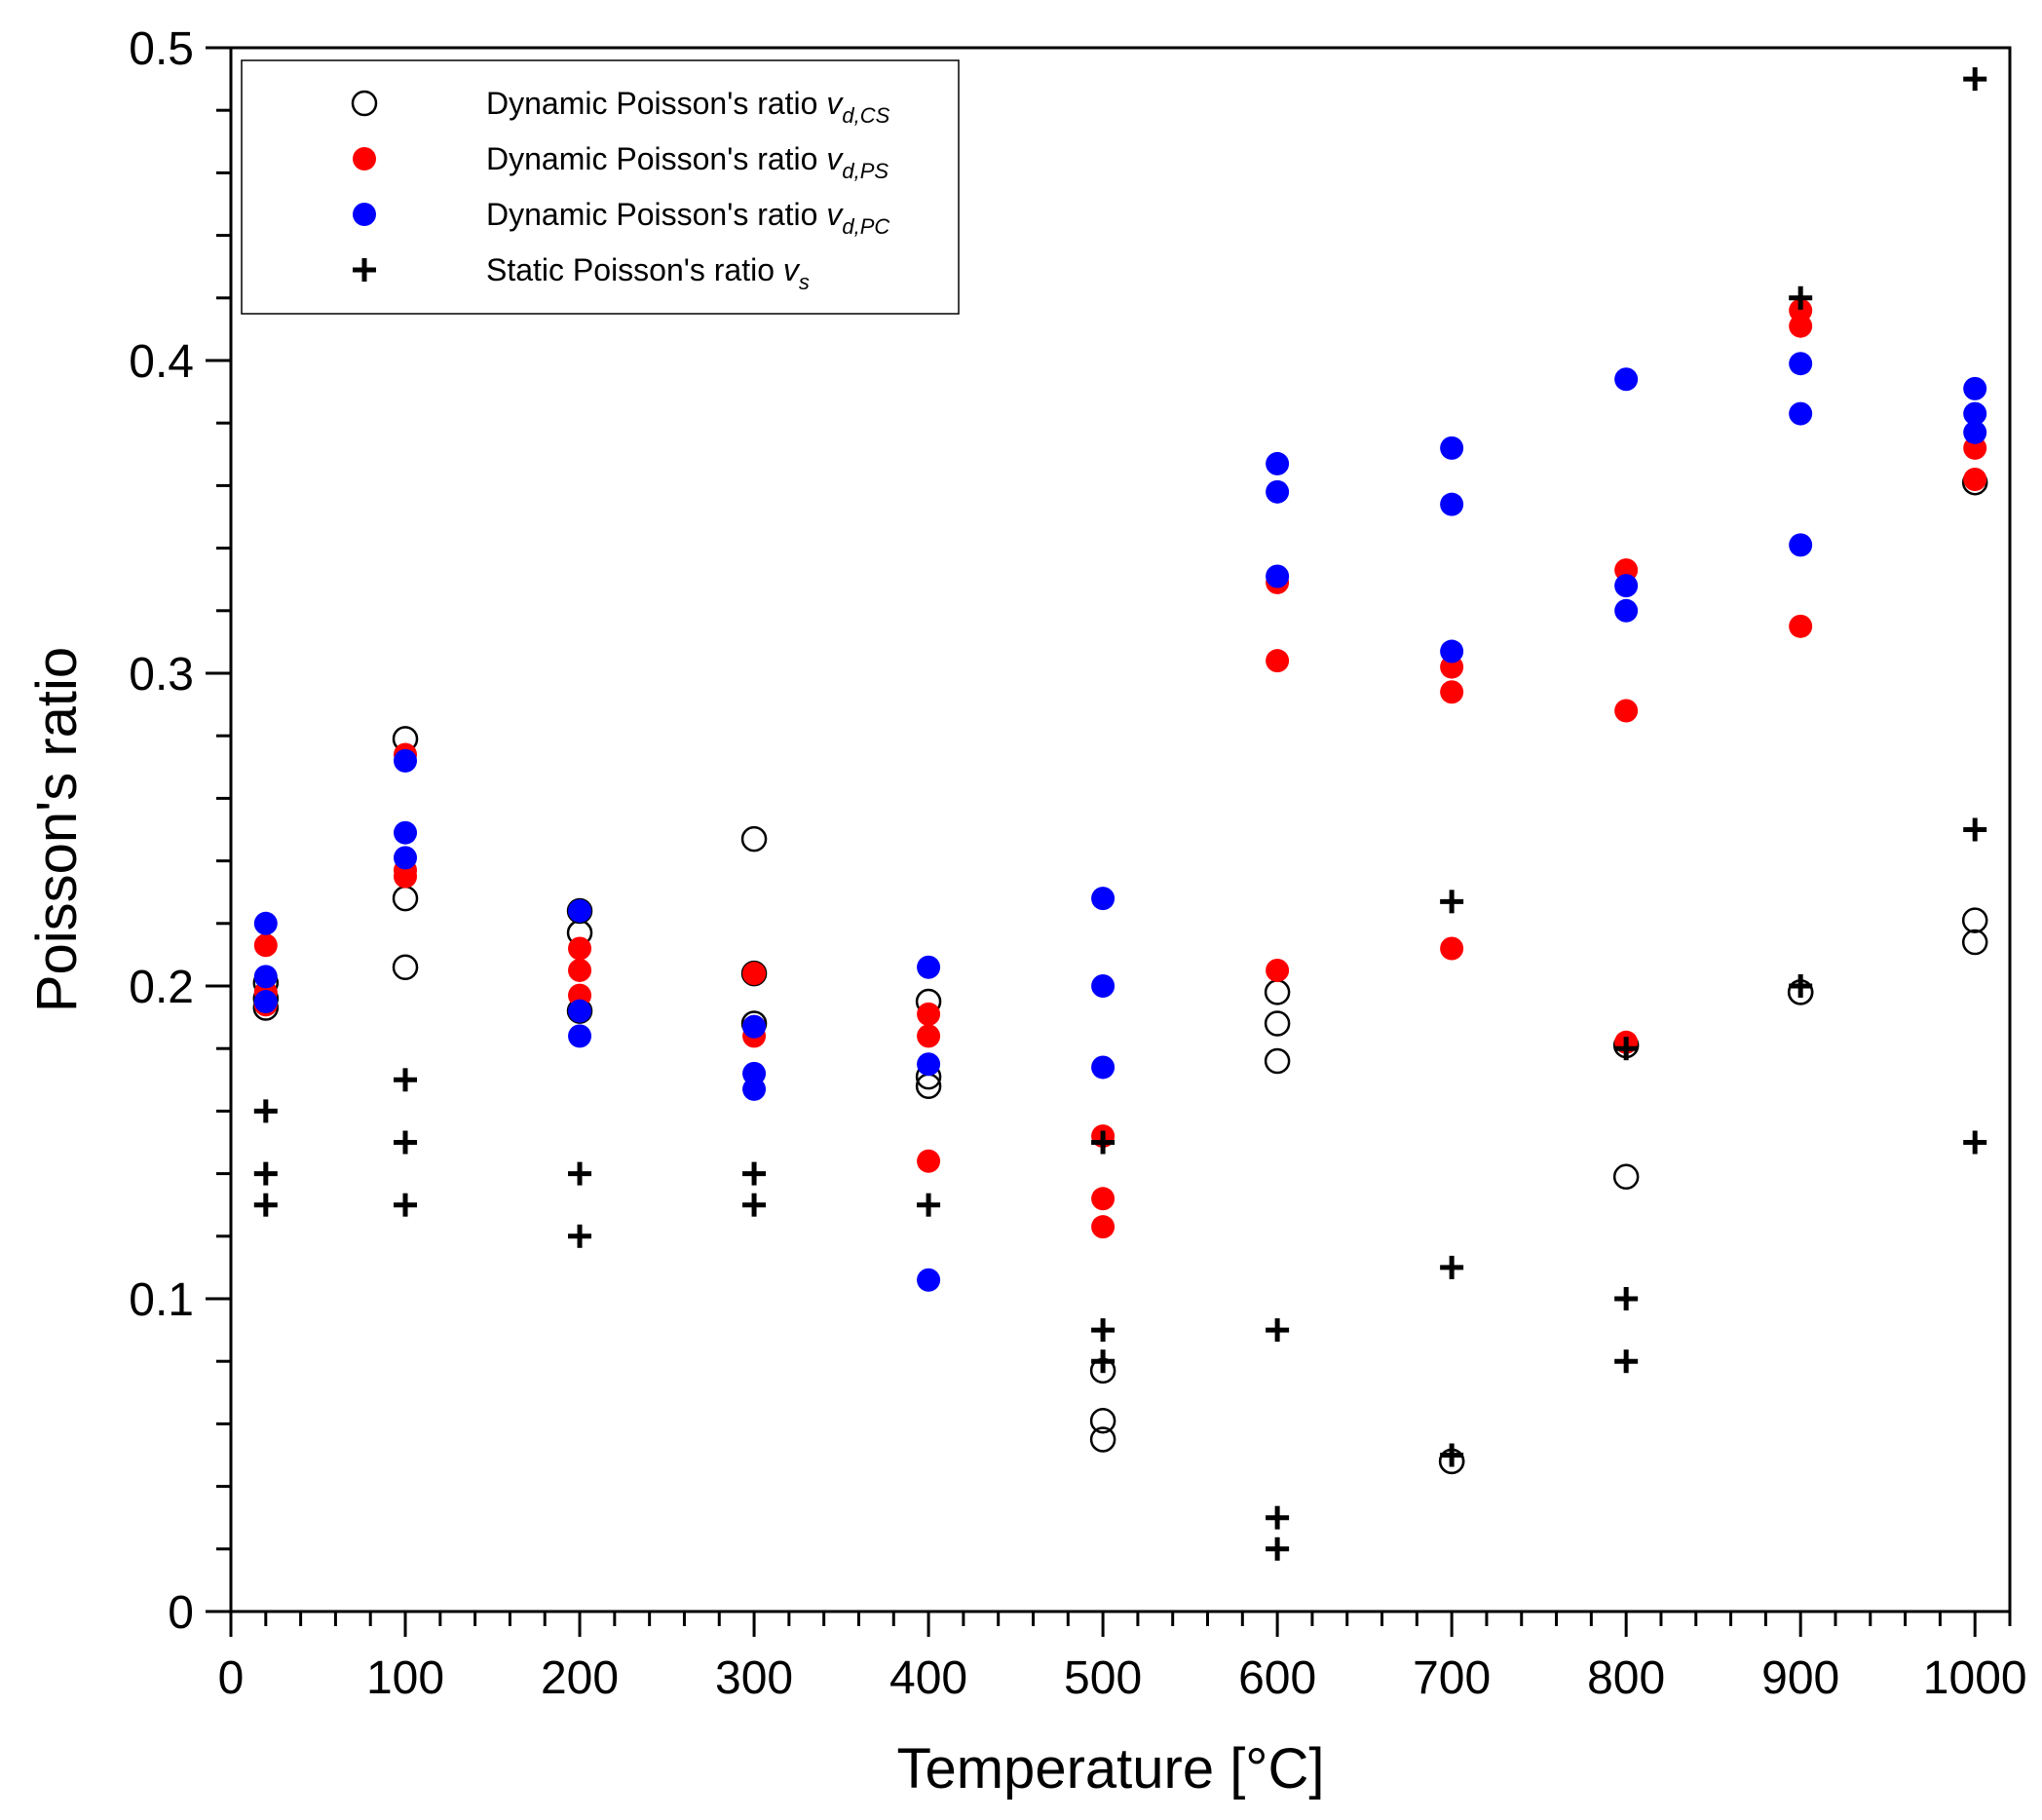 The width and height of the screenshot is (2042, 1820). What do you see at coordinates (161, 987) in the screenshot?
I see `y-tick-label: 0.2` at bounding box center [161, 987].